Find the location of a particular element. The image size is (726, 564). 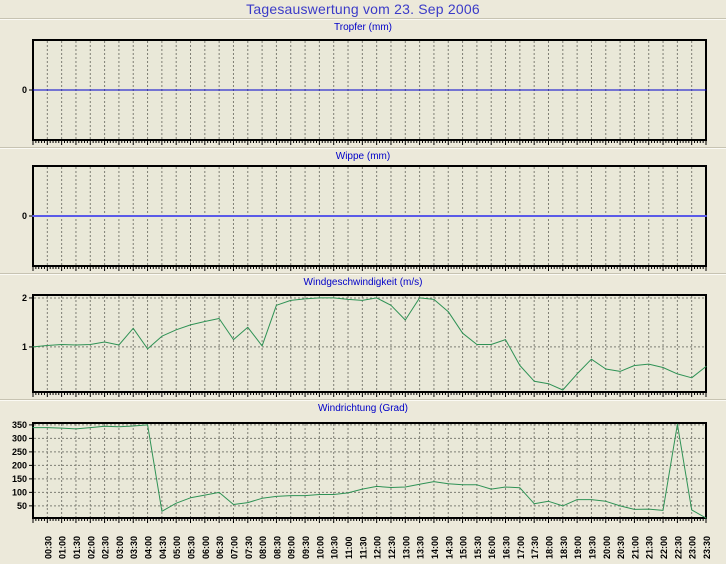

y-axis-label: 2 is located at coordinates (24, 298).